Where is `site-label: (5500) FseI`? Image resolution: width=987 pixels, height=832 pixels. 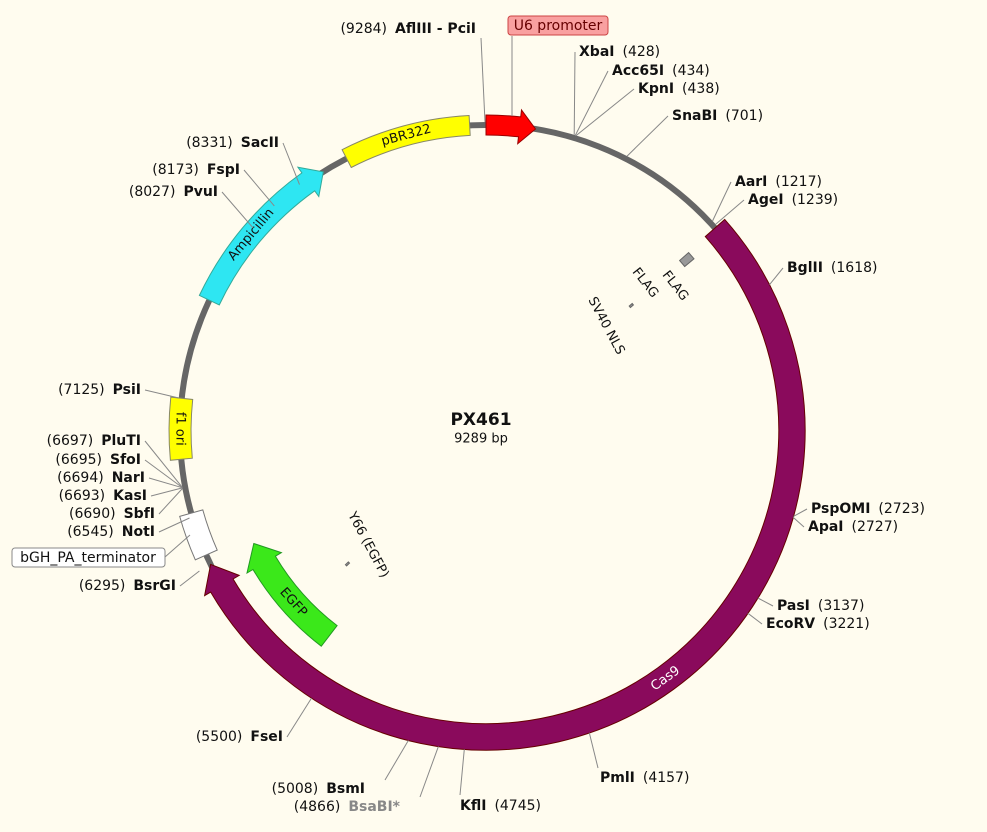
site-label: (5500) FseI is located at coordinates (239, 737).